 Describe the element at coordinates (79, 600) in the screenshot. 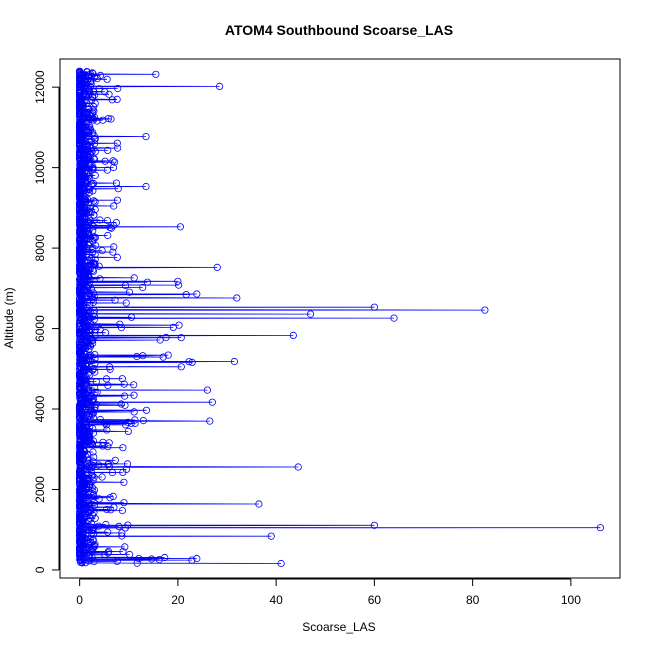

I see `x-tick-label: 0` at that location.